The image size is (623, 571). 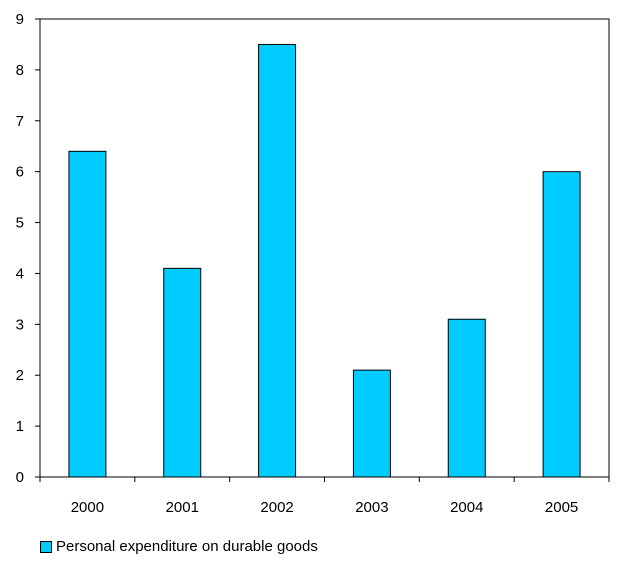 I want to click on y-tick-label: 9, so click(x=20, y=19).